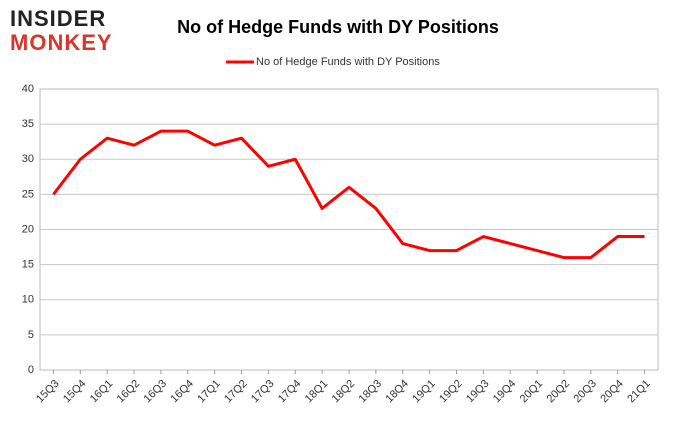 The height and width of the screenshot is (431, 678). What do you see at coordinates (28, 124) in the screenshot?
I see `y-tick-label: 35` at bounding box center [28, 124].